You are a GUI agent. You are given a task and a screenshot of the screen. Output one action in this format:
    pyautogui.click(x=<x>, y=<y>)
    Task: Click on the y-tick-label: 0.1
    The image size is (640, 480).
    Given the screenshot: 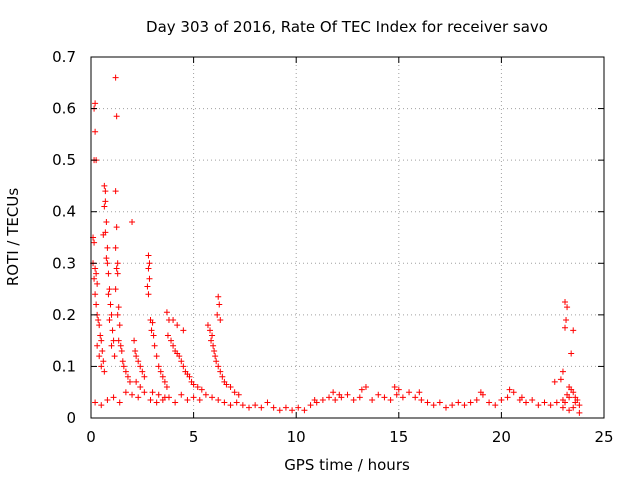 What is the action you would take?
    pyautogui.click(x=64, y=366)
    